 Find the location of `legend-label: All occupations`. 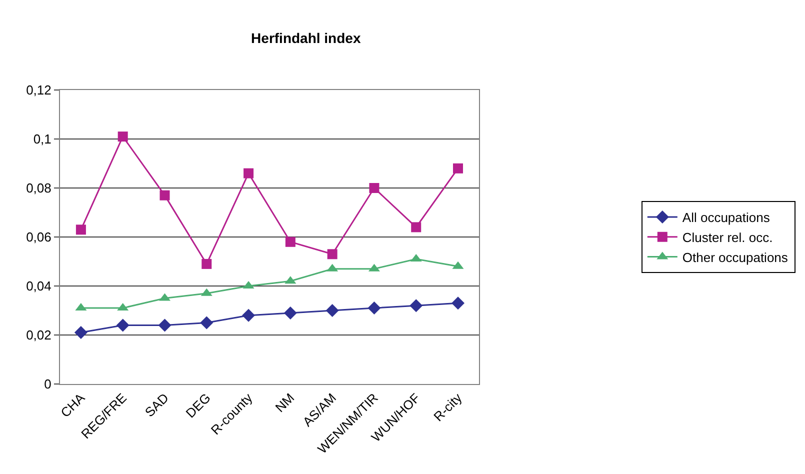

legend-label: All occupations is located at coordinates (726, 218).